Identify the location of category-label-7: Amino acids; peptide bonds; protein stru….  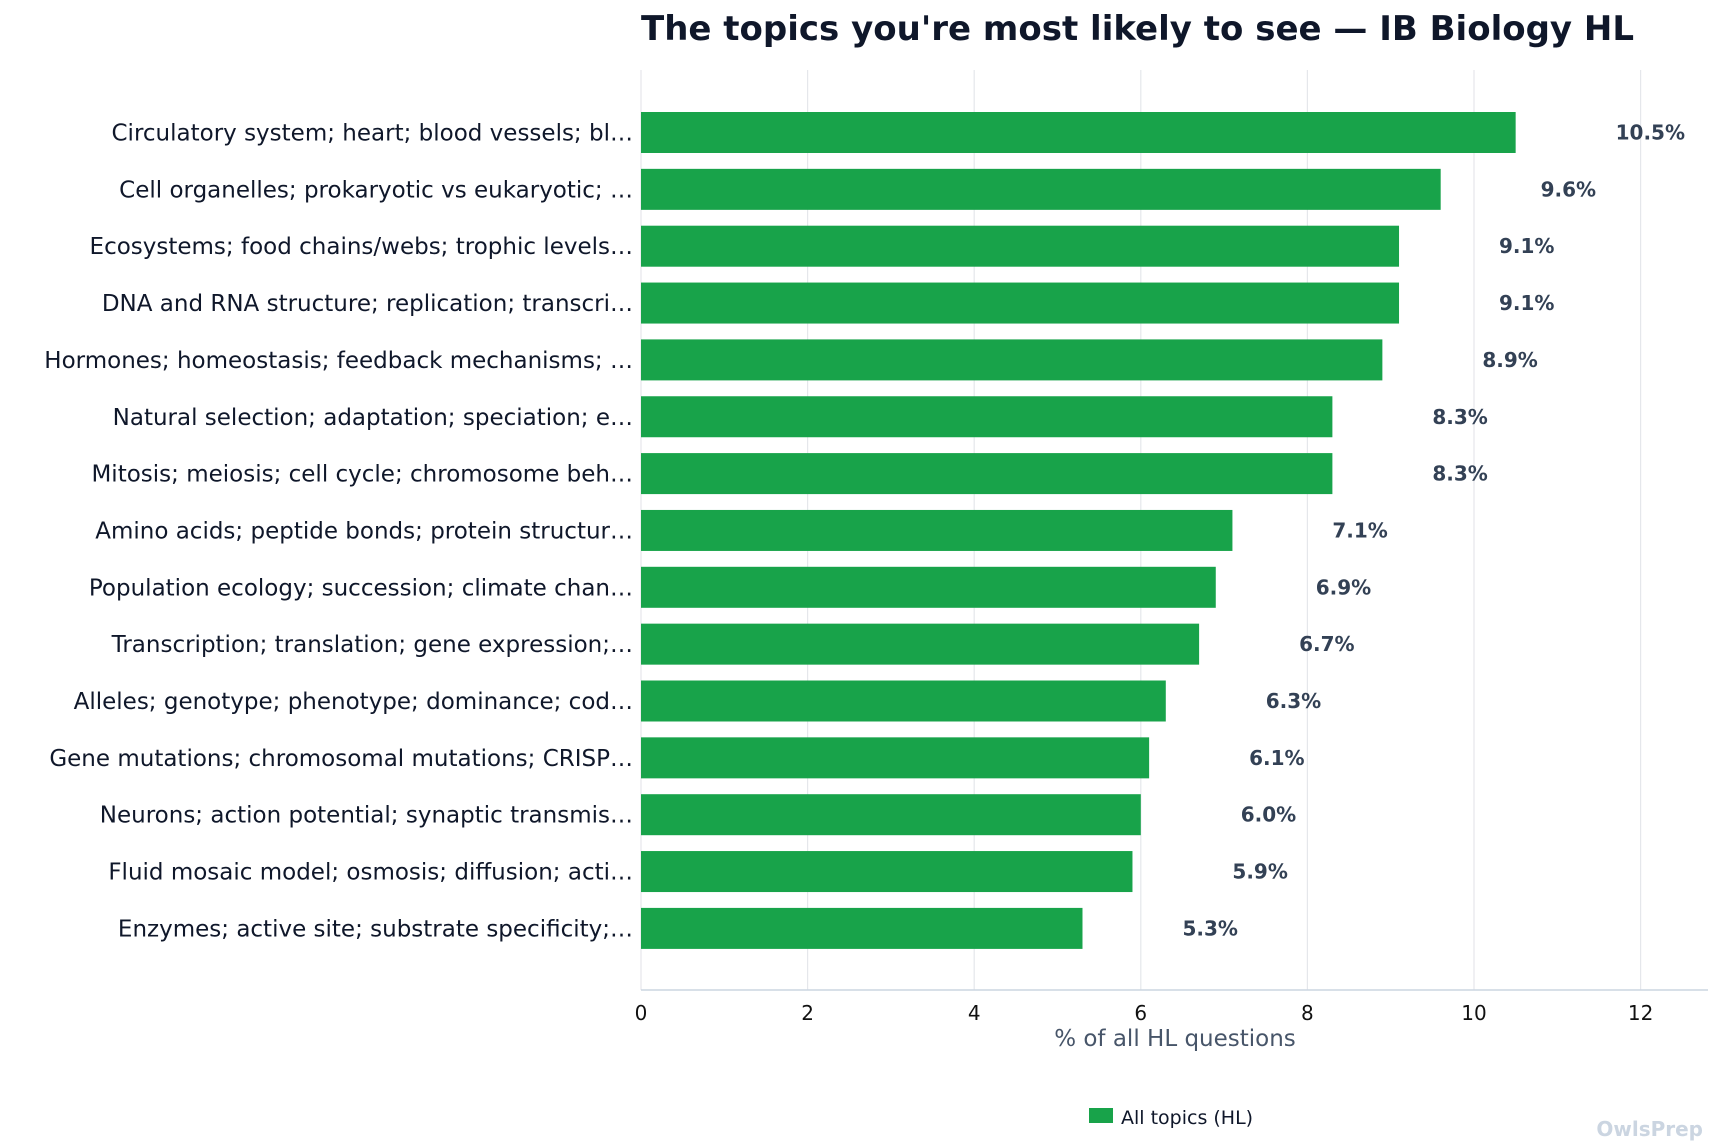
(364, 531).